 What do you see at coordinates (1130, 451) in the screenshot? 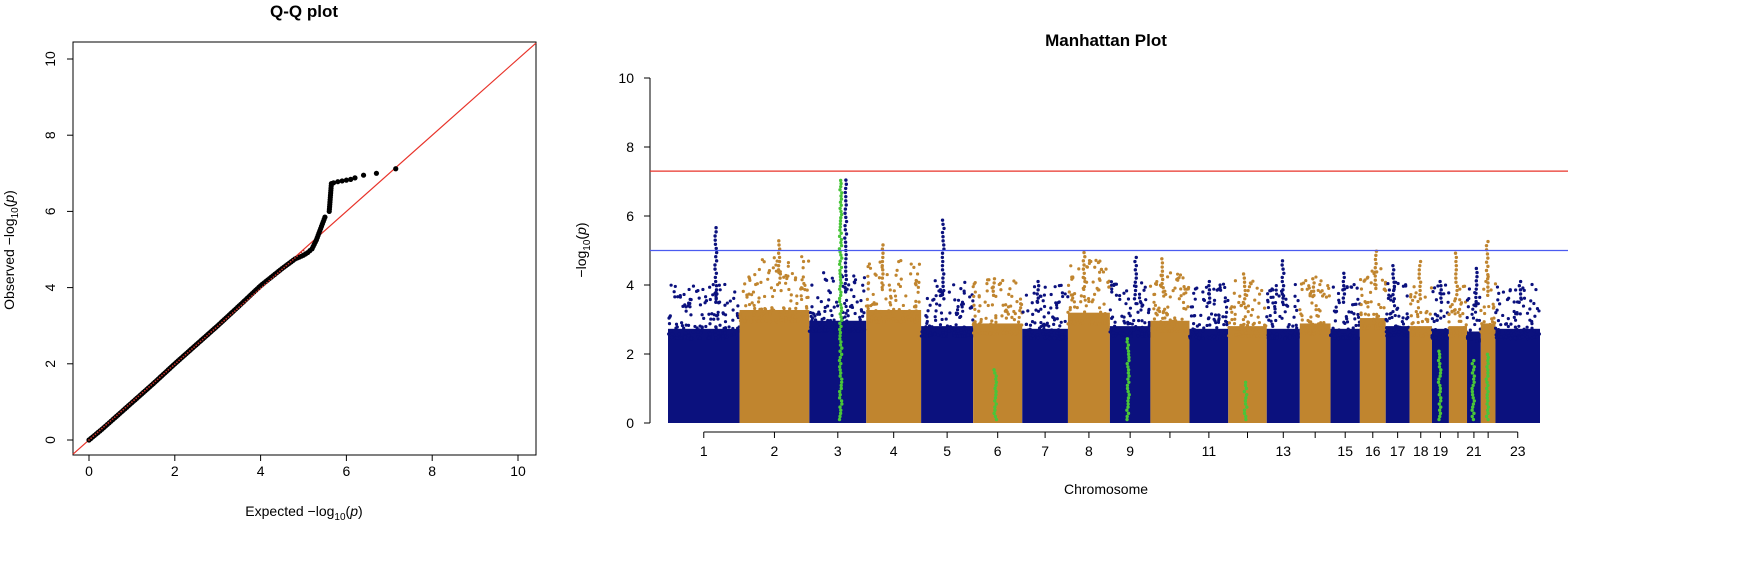
I see `manhattan-xtick-label: 9` at bounding box center [1130, 451].